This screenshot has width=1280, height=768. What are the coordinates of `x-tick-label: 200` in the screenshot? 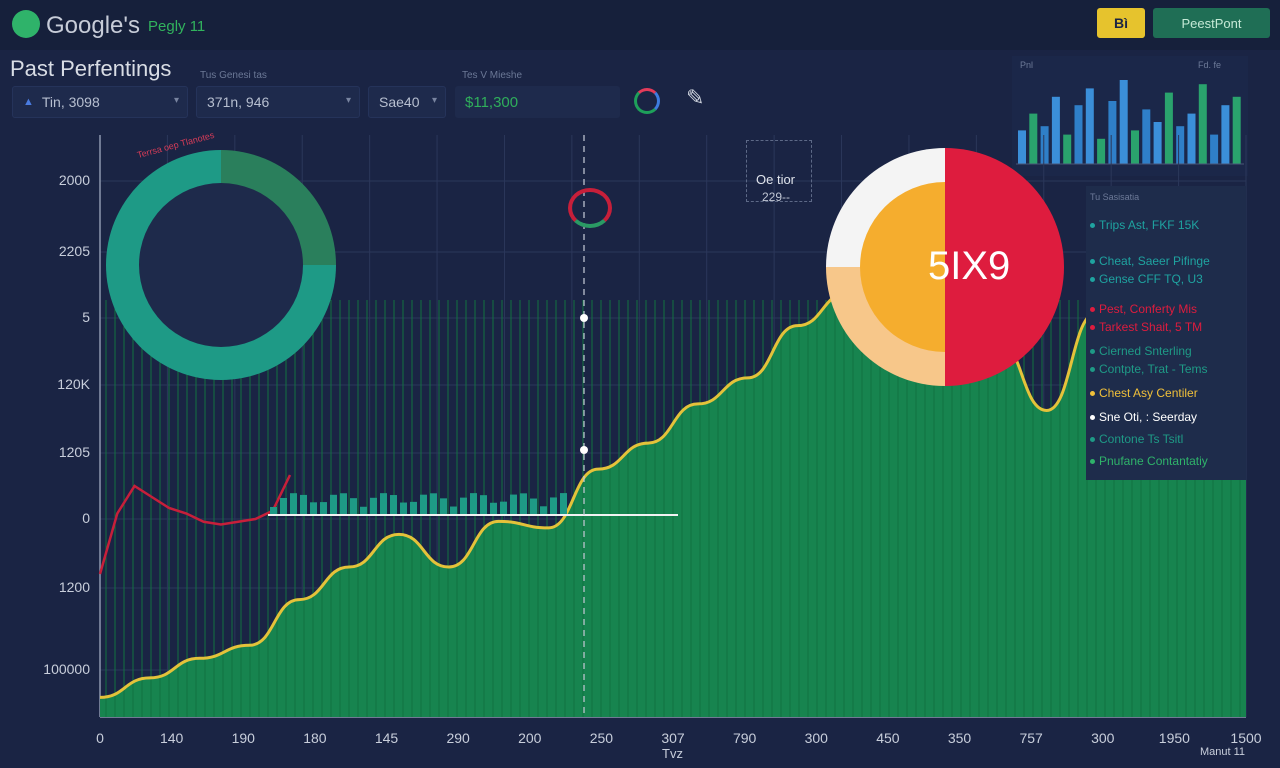 It's located at (530, 738).